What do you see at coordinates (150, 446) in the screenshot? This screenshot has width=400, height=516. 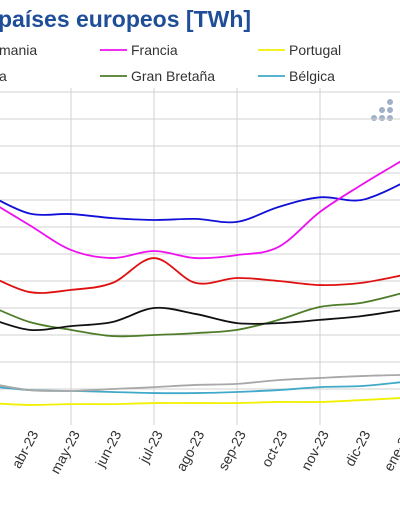 I see `x-tick-label: jul-23` at bounding box center [150, 446].